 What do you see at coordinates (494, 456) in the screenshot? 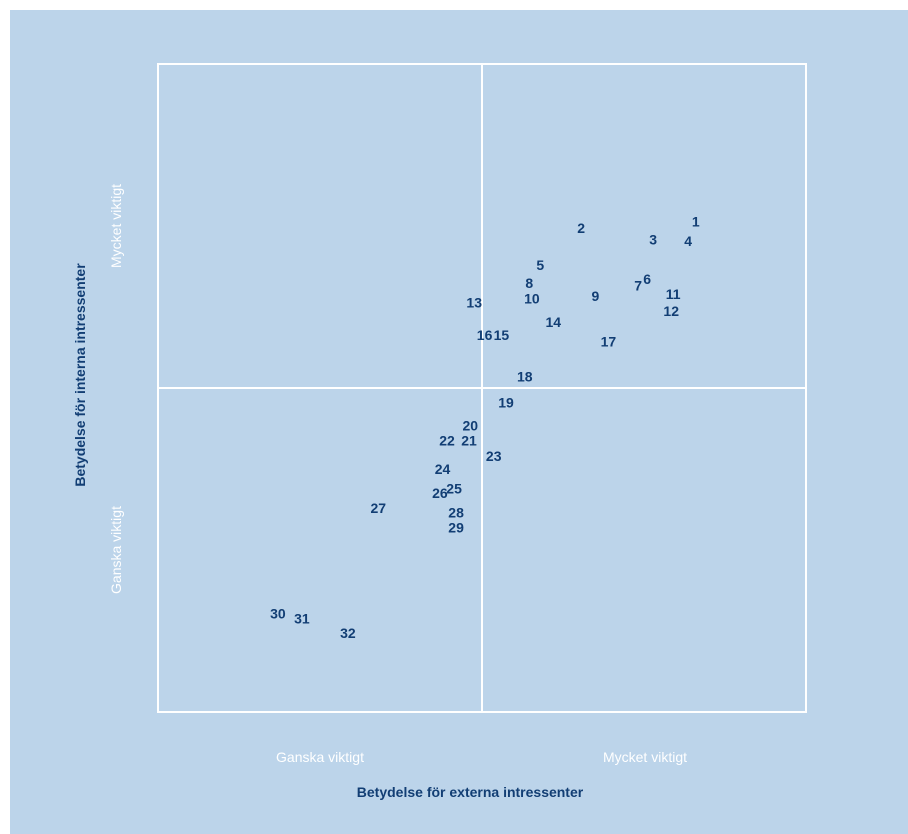
I see `point-label-23: 23` at bounding box center [494, 456].